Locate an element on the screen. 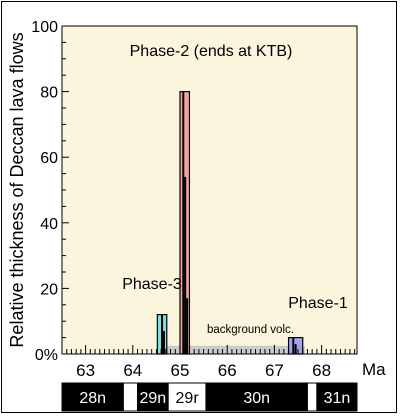 The width and height of the screenshot is (400, 416). background-volcanism-label: background volc. is located at coordinates (250, 330).